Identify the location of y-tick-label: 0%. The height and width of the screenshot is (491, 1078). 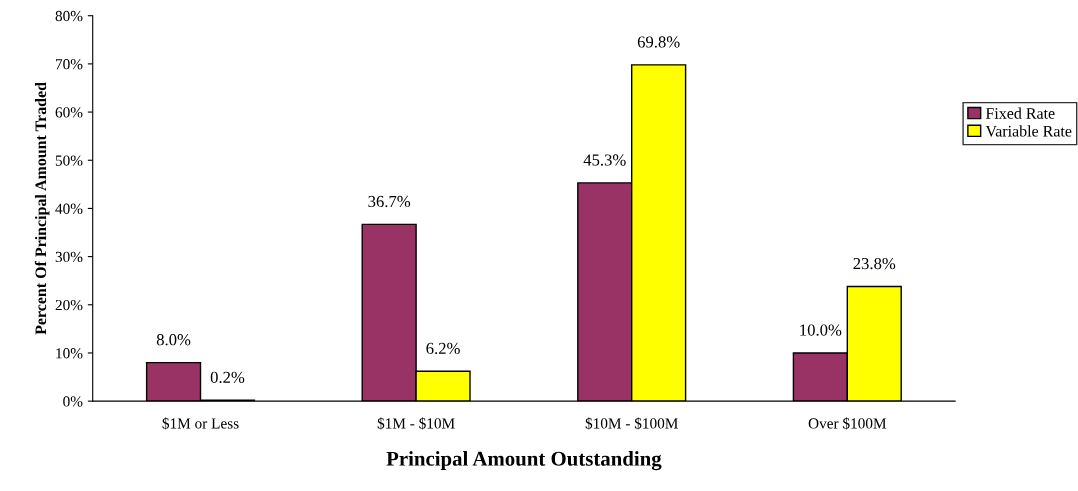
(73, 401).